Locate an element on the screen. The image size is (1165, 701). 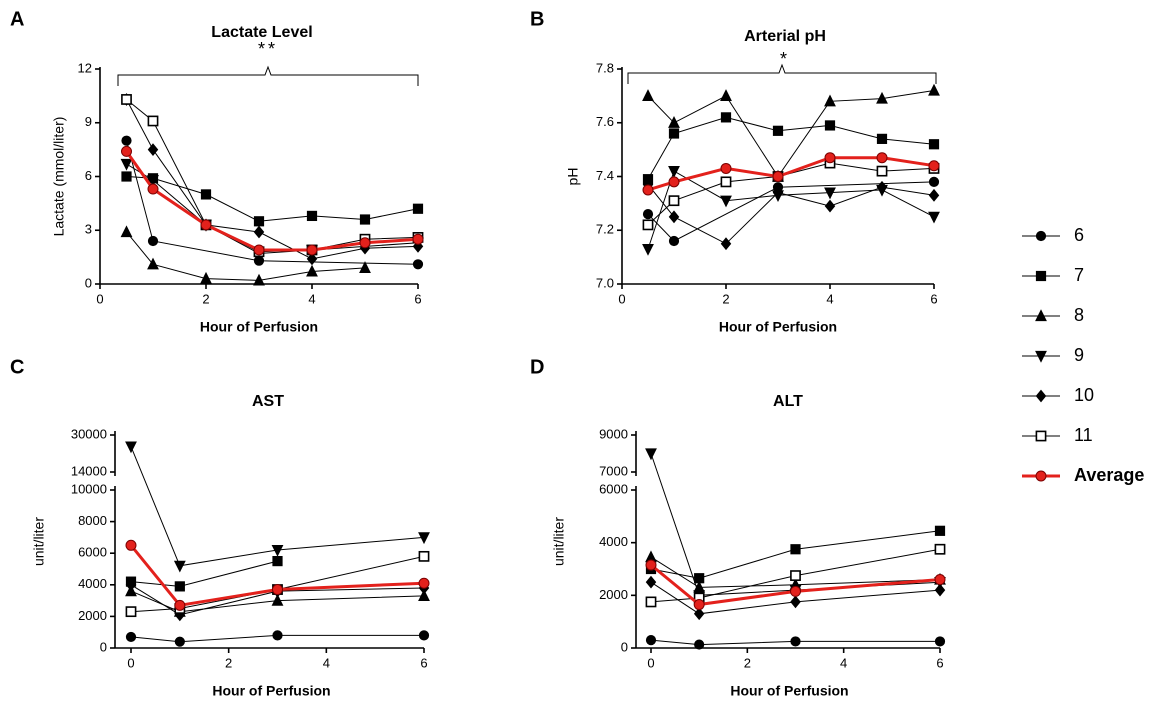
y-tick-label: 6000 is located at coordinates (613, 488).